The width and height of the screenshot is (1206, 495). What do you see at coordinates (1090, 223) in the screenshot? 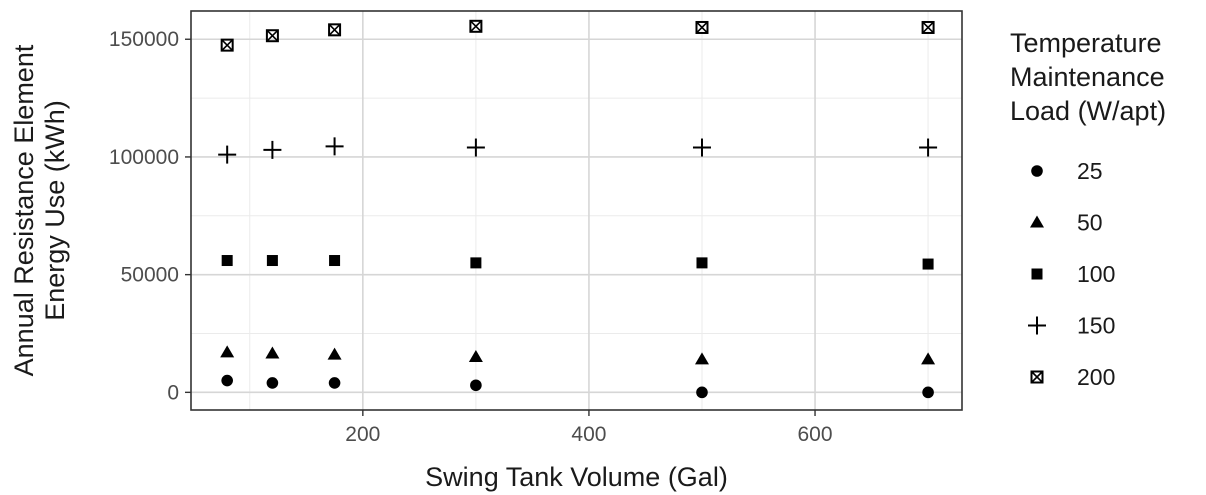
I see `legend-label: 50` at bounding box center [1090, 223].